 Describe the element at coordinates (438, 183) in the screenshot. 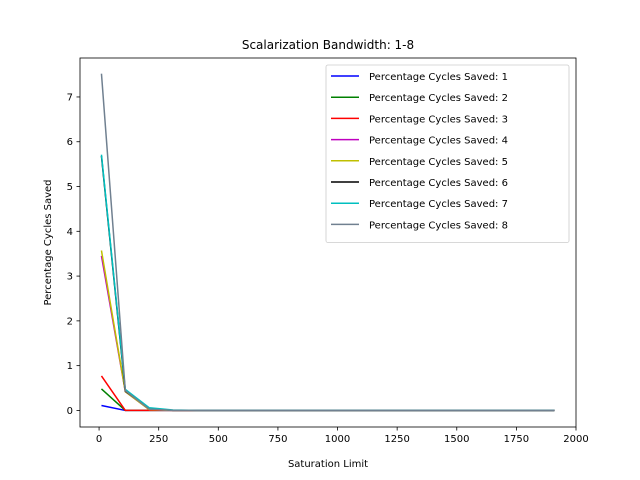

I see `legend-entry: Percentage Cycles Saved: 6` at that location.